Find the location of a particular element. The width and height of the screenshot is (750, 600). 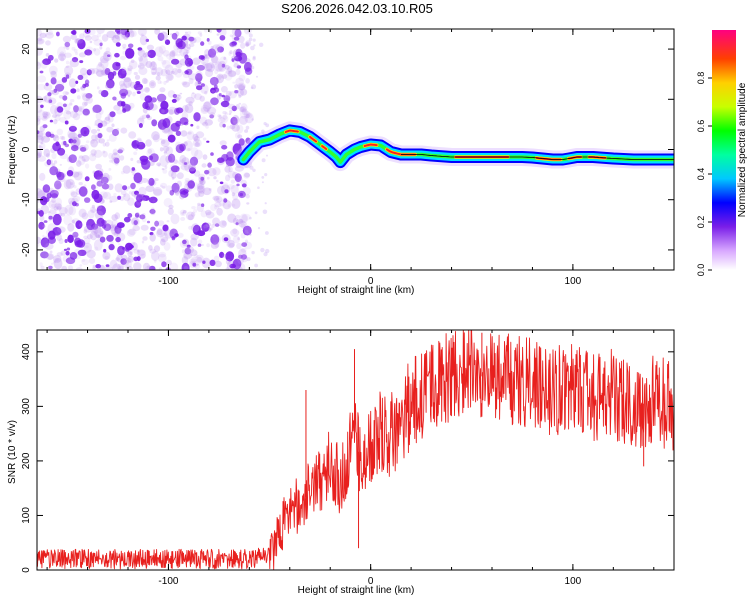

y-tick-label: 10 is located at coordinates (26, 99).